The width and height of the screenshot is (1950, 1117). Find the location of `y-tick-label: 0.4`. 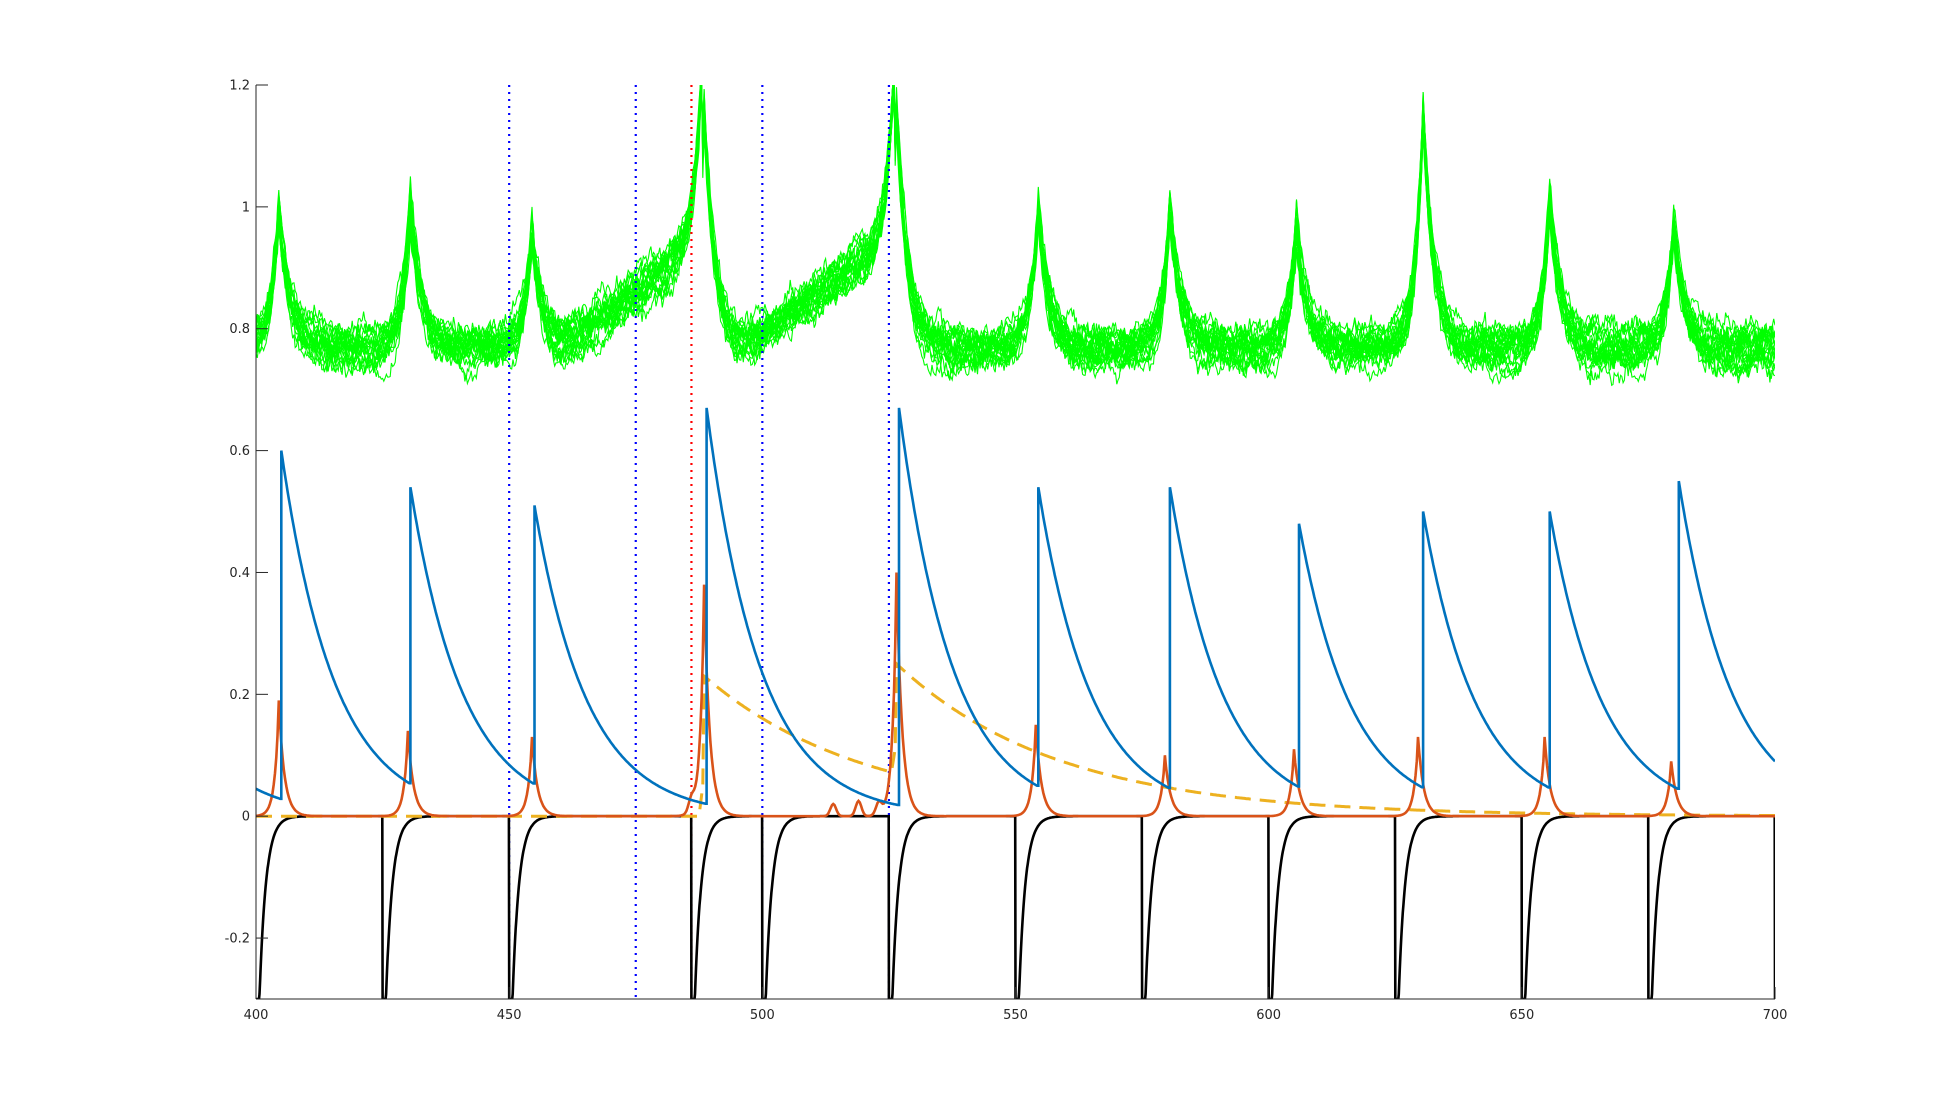

y-tick-label: 0.4 is located at coordinates (239, 573).